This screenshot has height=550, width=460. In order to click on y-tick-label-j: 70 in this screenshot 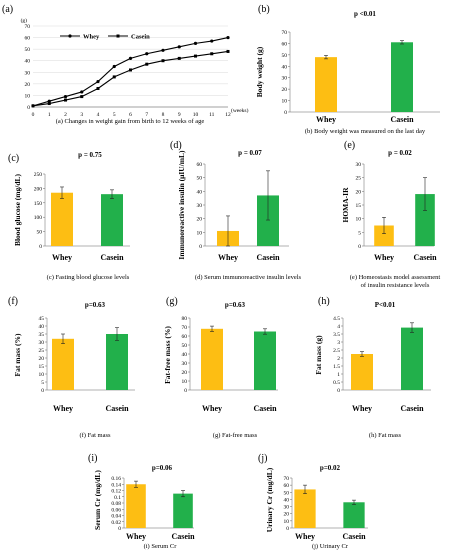, I will do `click(287, 479)`.